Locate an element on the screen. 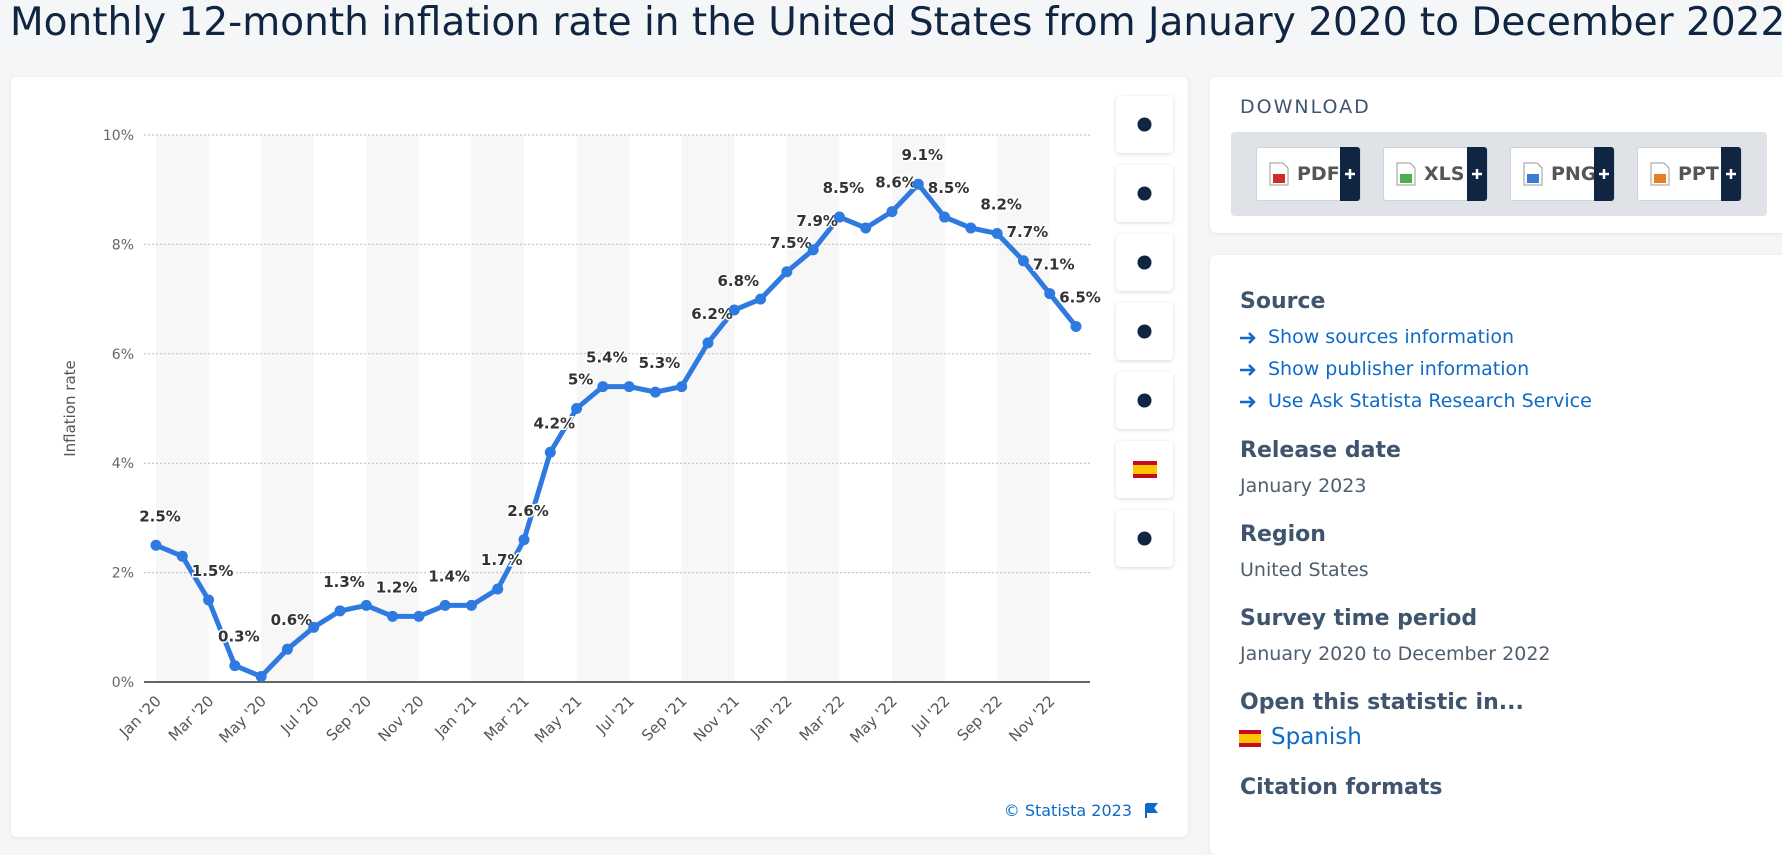 Image resolution: width=1782 pixels, height=855 pixels. download-button: PNG is located at coordinates (1562, 174).